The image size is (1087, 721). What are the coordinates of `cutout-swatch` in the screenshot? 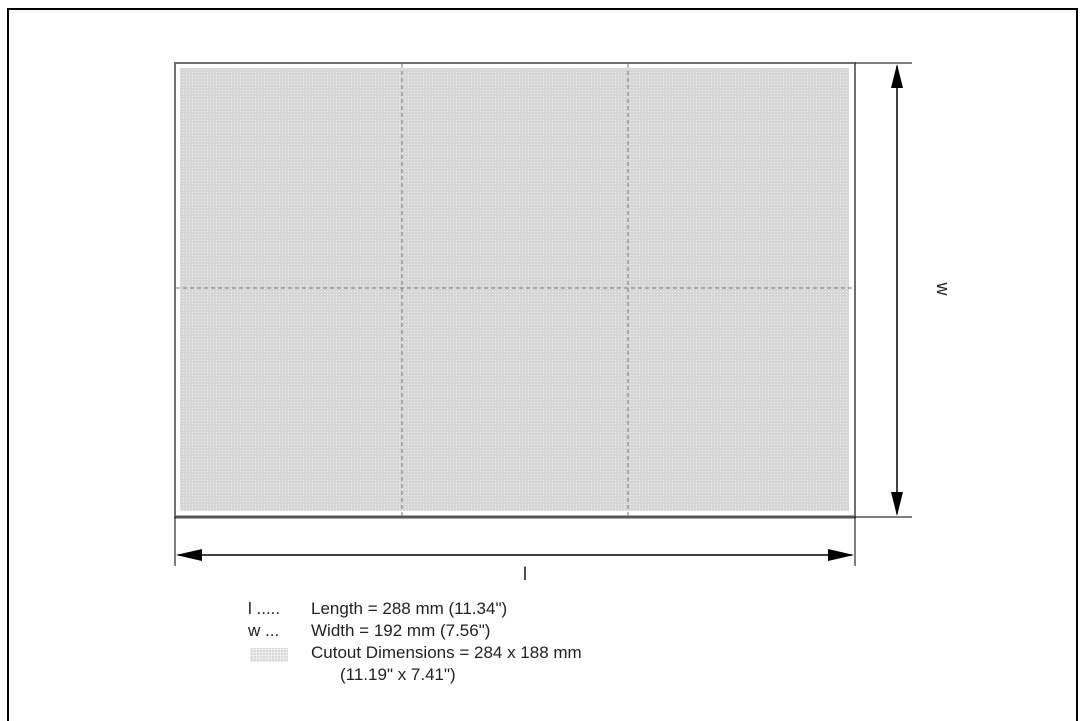 It's located at (269, 655).